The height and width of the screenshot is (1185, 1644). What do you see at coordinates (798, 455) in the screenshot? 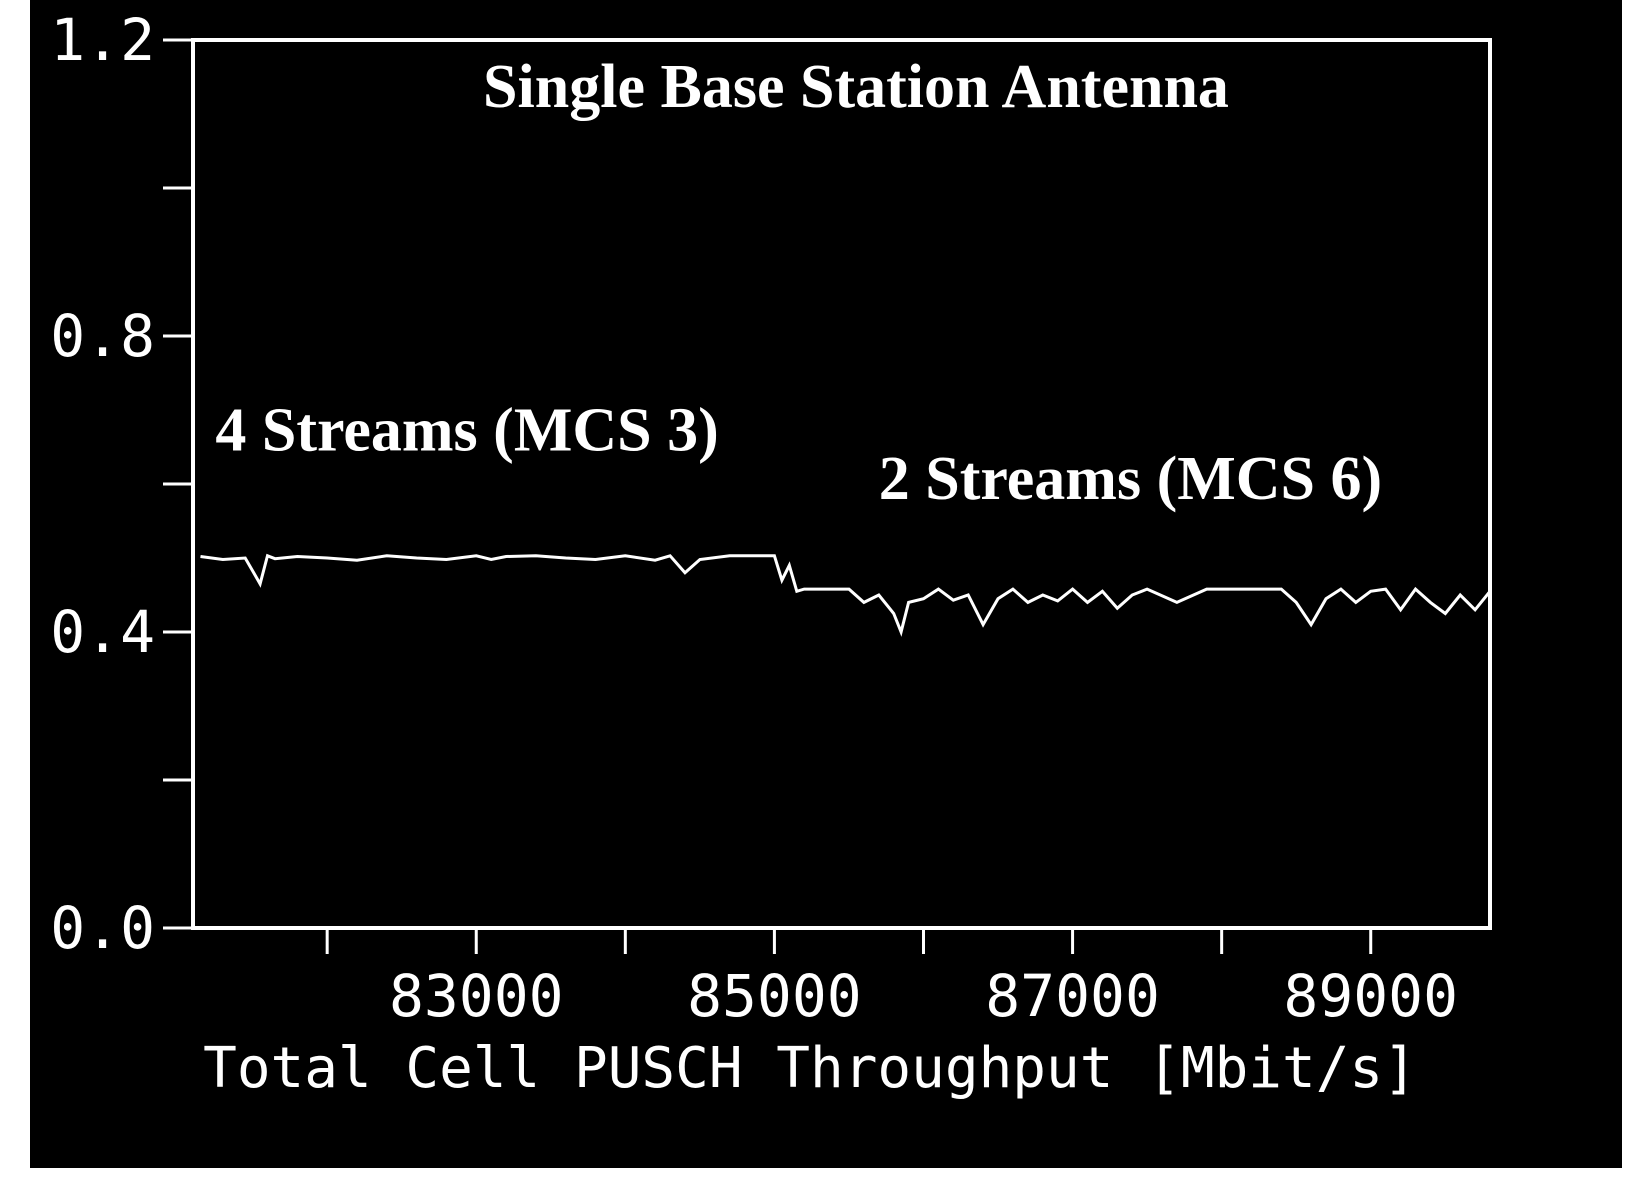
I see `annotations: 4 Streams (MCS 3) 2 Streams (MCS 6)` at bounding box center [798, 455].